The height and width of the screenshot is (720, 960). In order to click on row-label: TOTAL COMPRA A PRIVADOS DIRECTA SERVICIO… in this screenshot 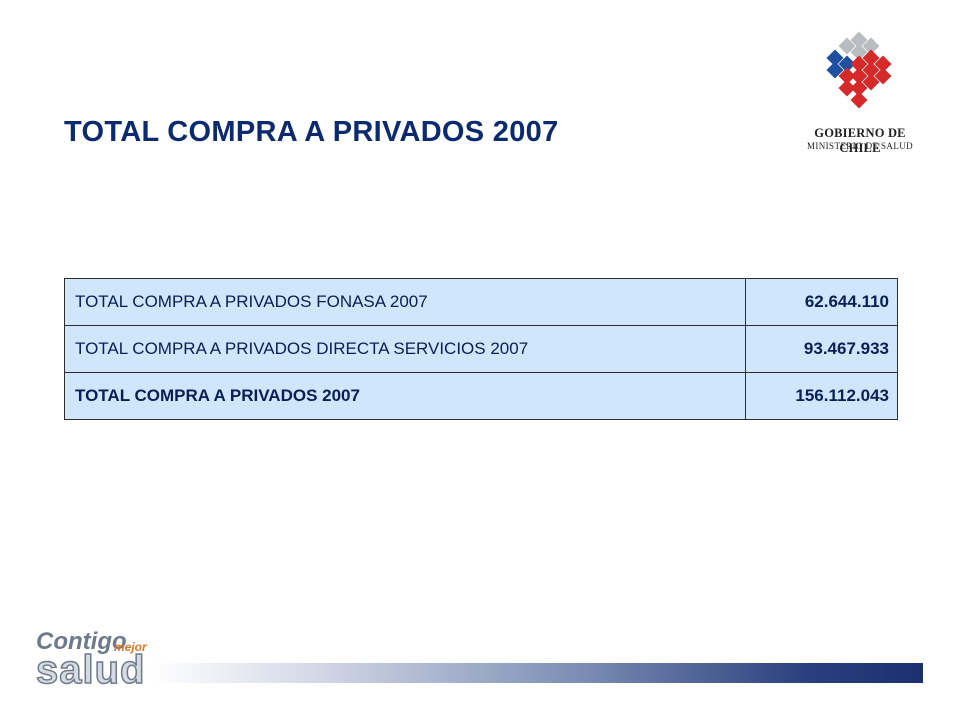, I will do `click(405, 349)`.